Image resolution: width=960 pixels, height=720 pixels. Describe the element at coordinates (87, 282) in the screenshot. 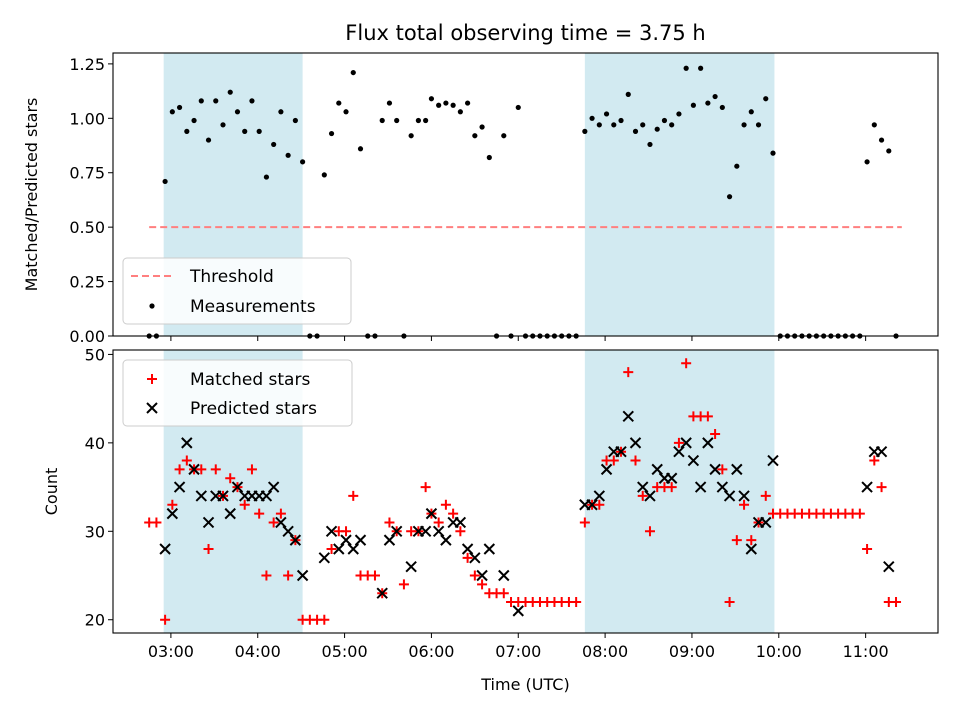

I see `y-tick-label: 0.25` at that location.